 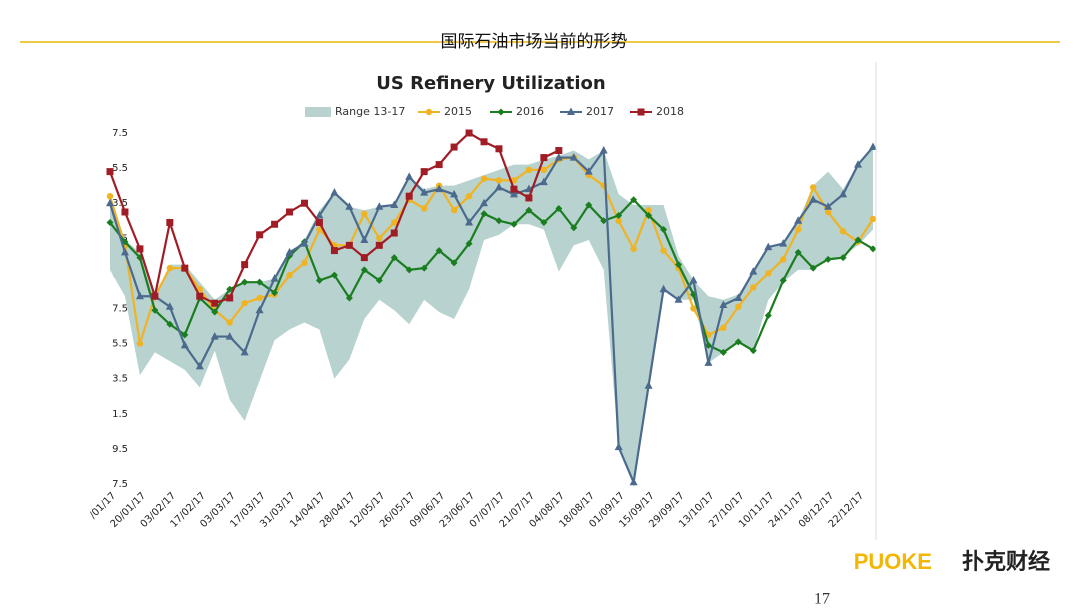 What do you see at coordinates (120, 309) in the screenshot?
I see `y-tick-label: 7.5` at bounding box center [120, 309].